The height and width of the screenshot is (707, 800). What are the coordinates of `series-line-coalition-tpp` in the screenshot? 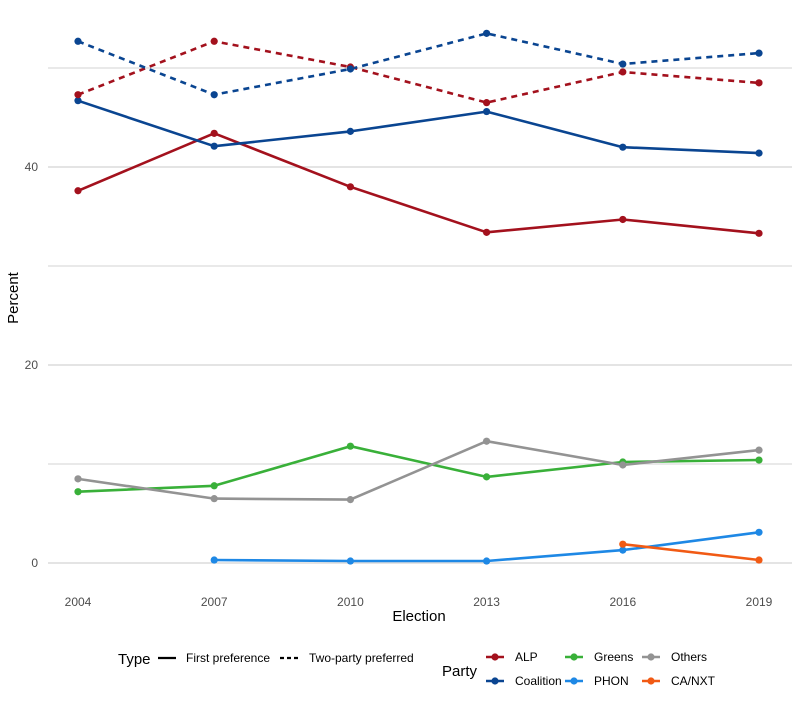 It's located at (418, 64).